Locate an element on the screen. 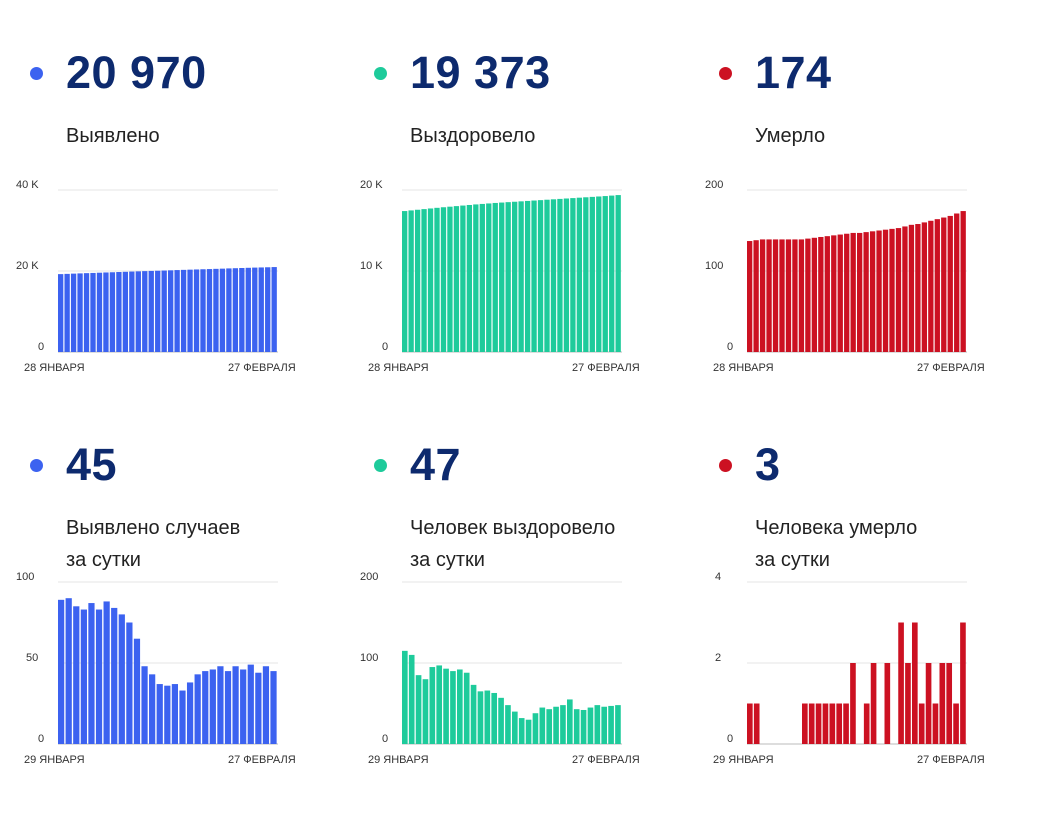 The width and height of the screenshot is (1050, 820). stat-label-line: Умерло is located at coordinates (790, 136).